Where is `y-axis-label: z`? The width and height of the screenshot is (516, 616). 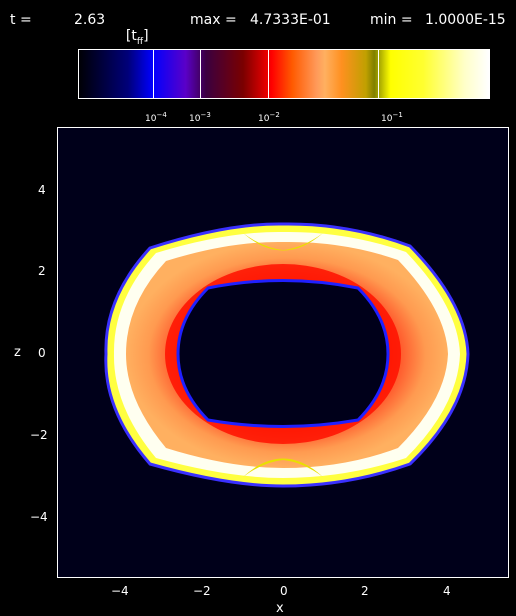
y-axis-label: z is located at coordinates (17, 352).